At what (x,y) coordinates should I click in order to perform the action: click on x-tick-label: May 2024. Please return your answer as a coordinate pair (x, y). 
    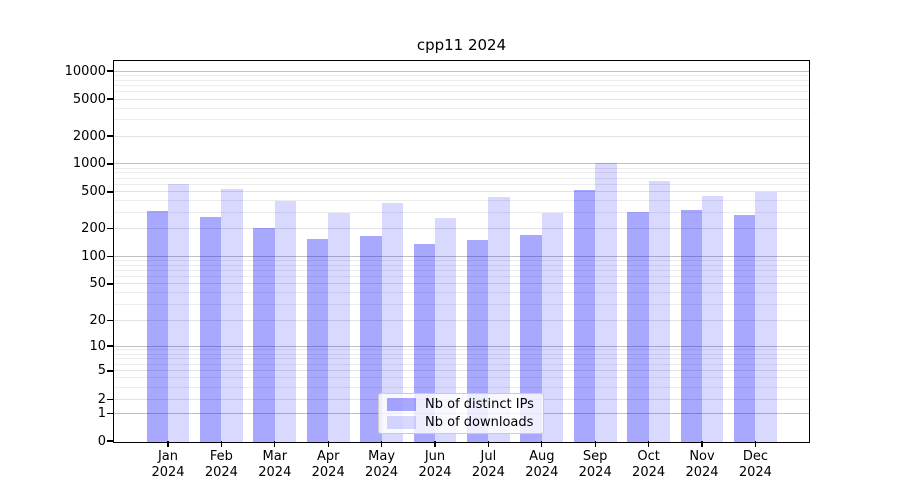
    Looking at the image, I should click on (382, 464).